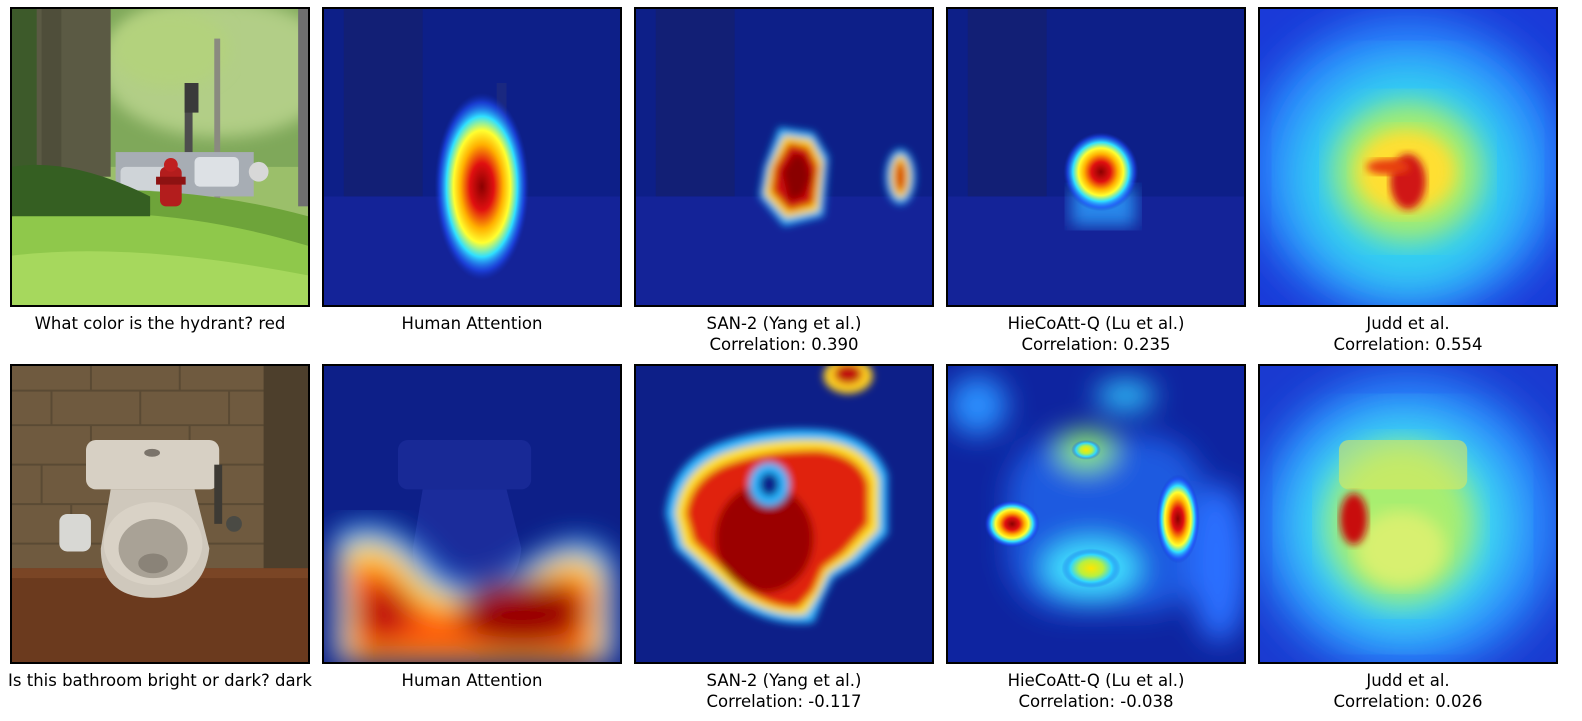 The image size is (1582, 721). Describe the element at coordinates (1408, 701) in the screenshot. I see `caption-correlation: Correlation: 0.026` at that location.